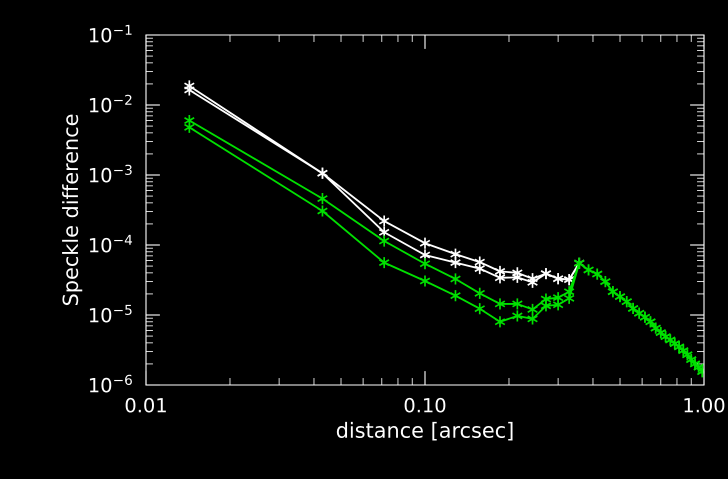  What do you see at coordinates (425, 405) in the screenshot?
I see `x-tick-label: 0.10` at bounding box center [425, 405].